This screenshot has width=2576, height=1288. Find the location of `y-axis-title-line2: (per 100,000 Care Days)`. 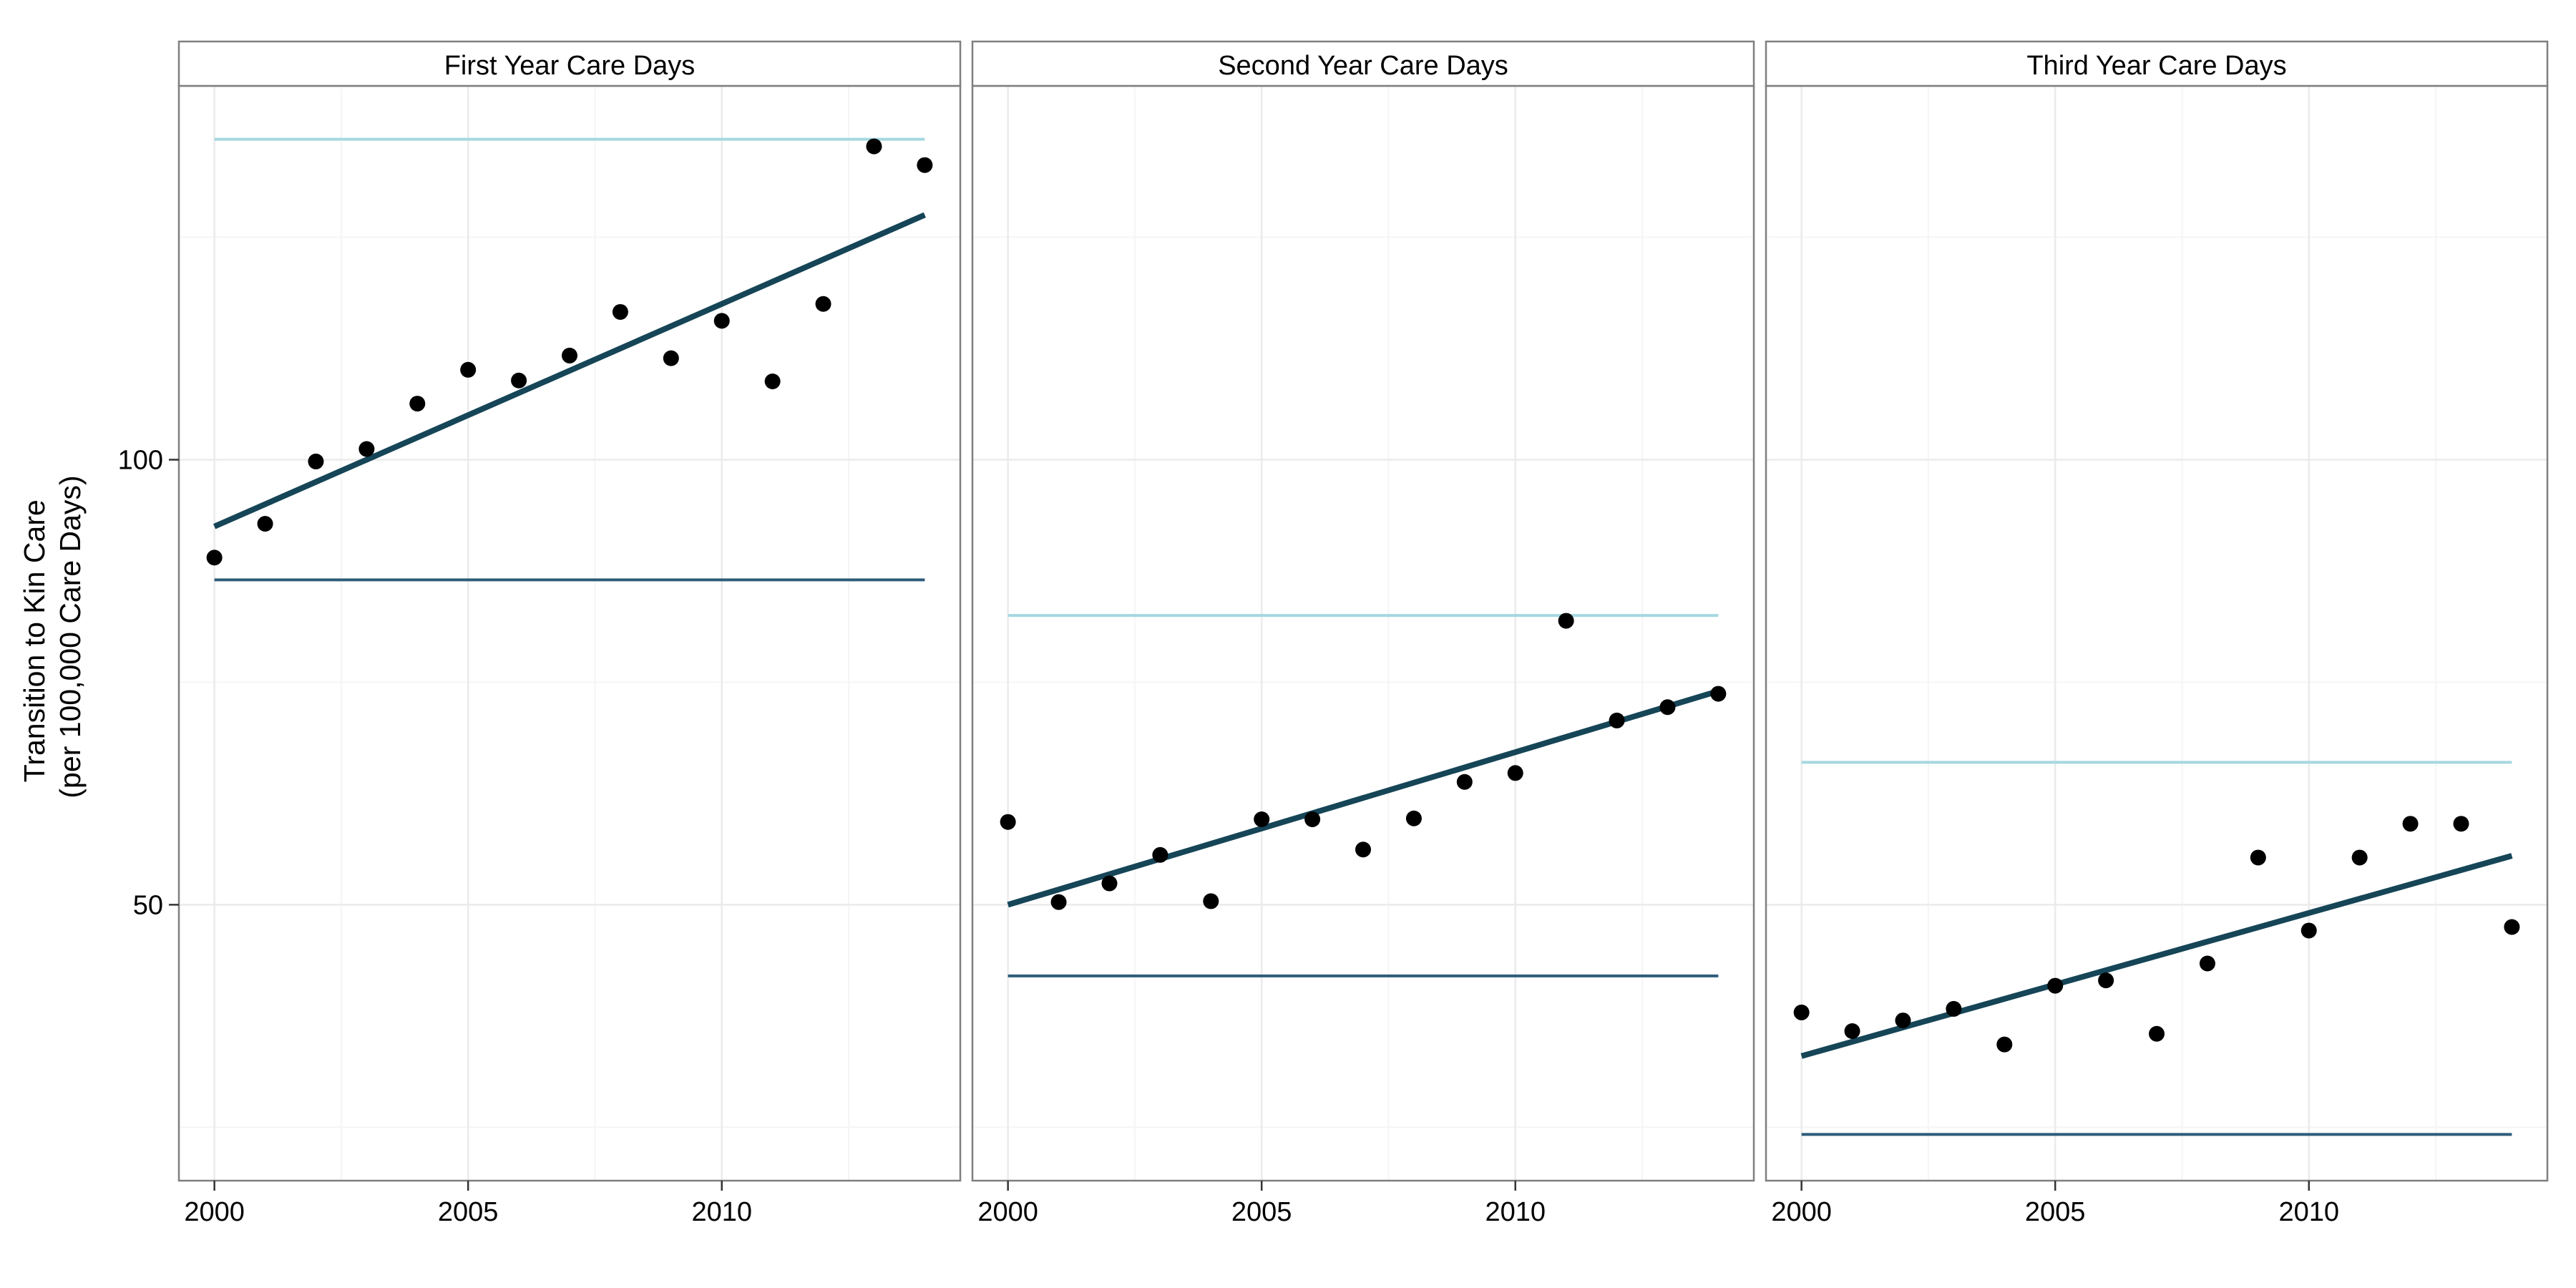

y-axis-title-line2: (per 100,000 Care Days) is located at coordinates (70, 636).